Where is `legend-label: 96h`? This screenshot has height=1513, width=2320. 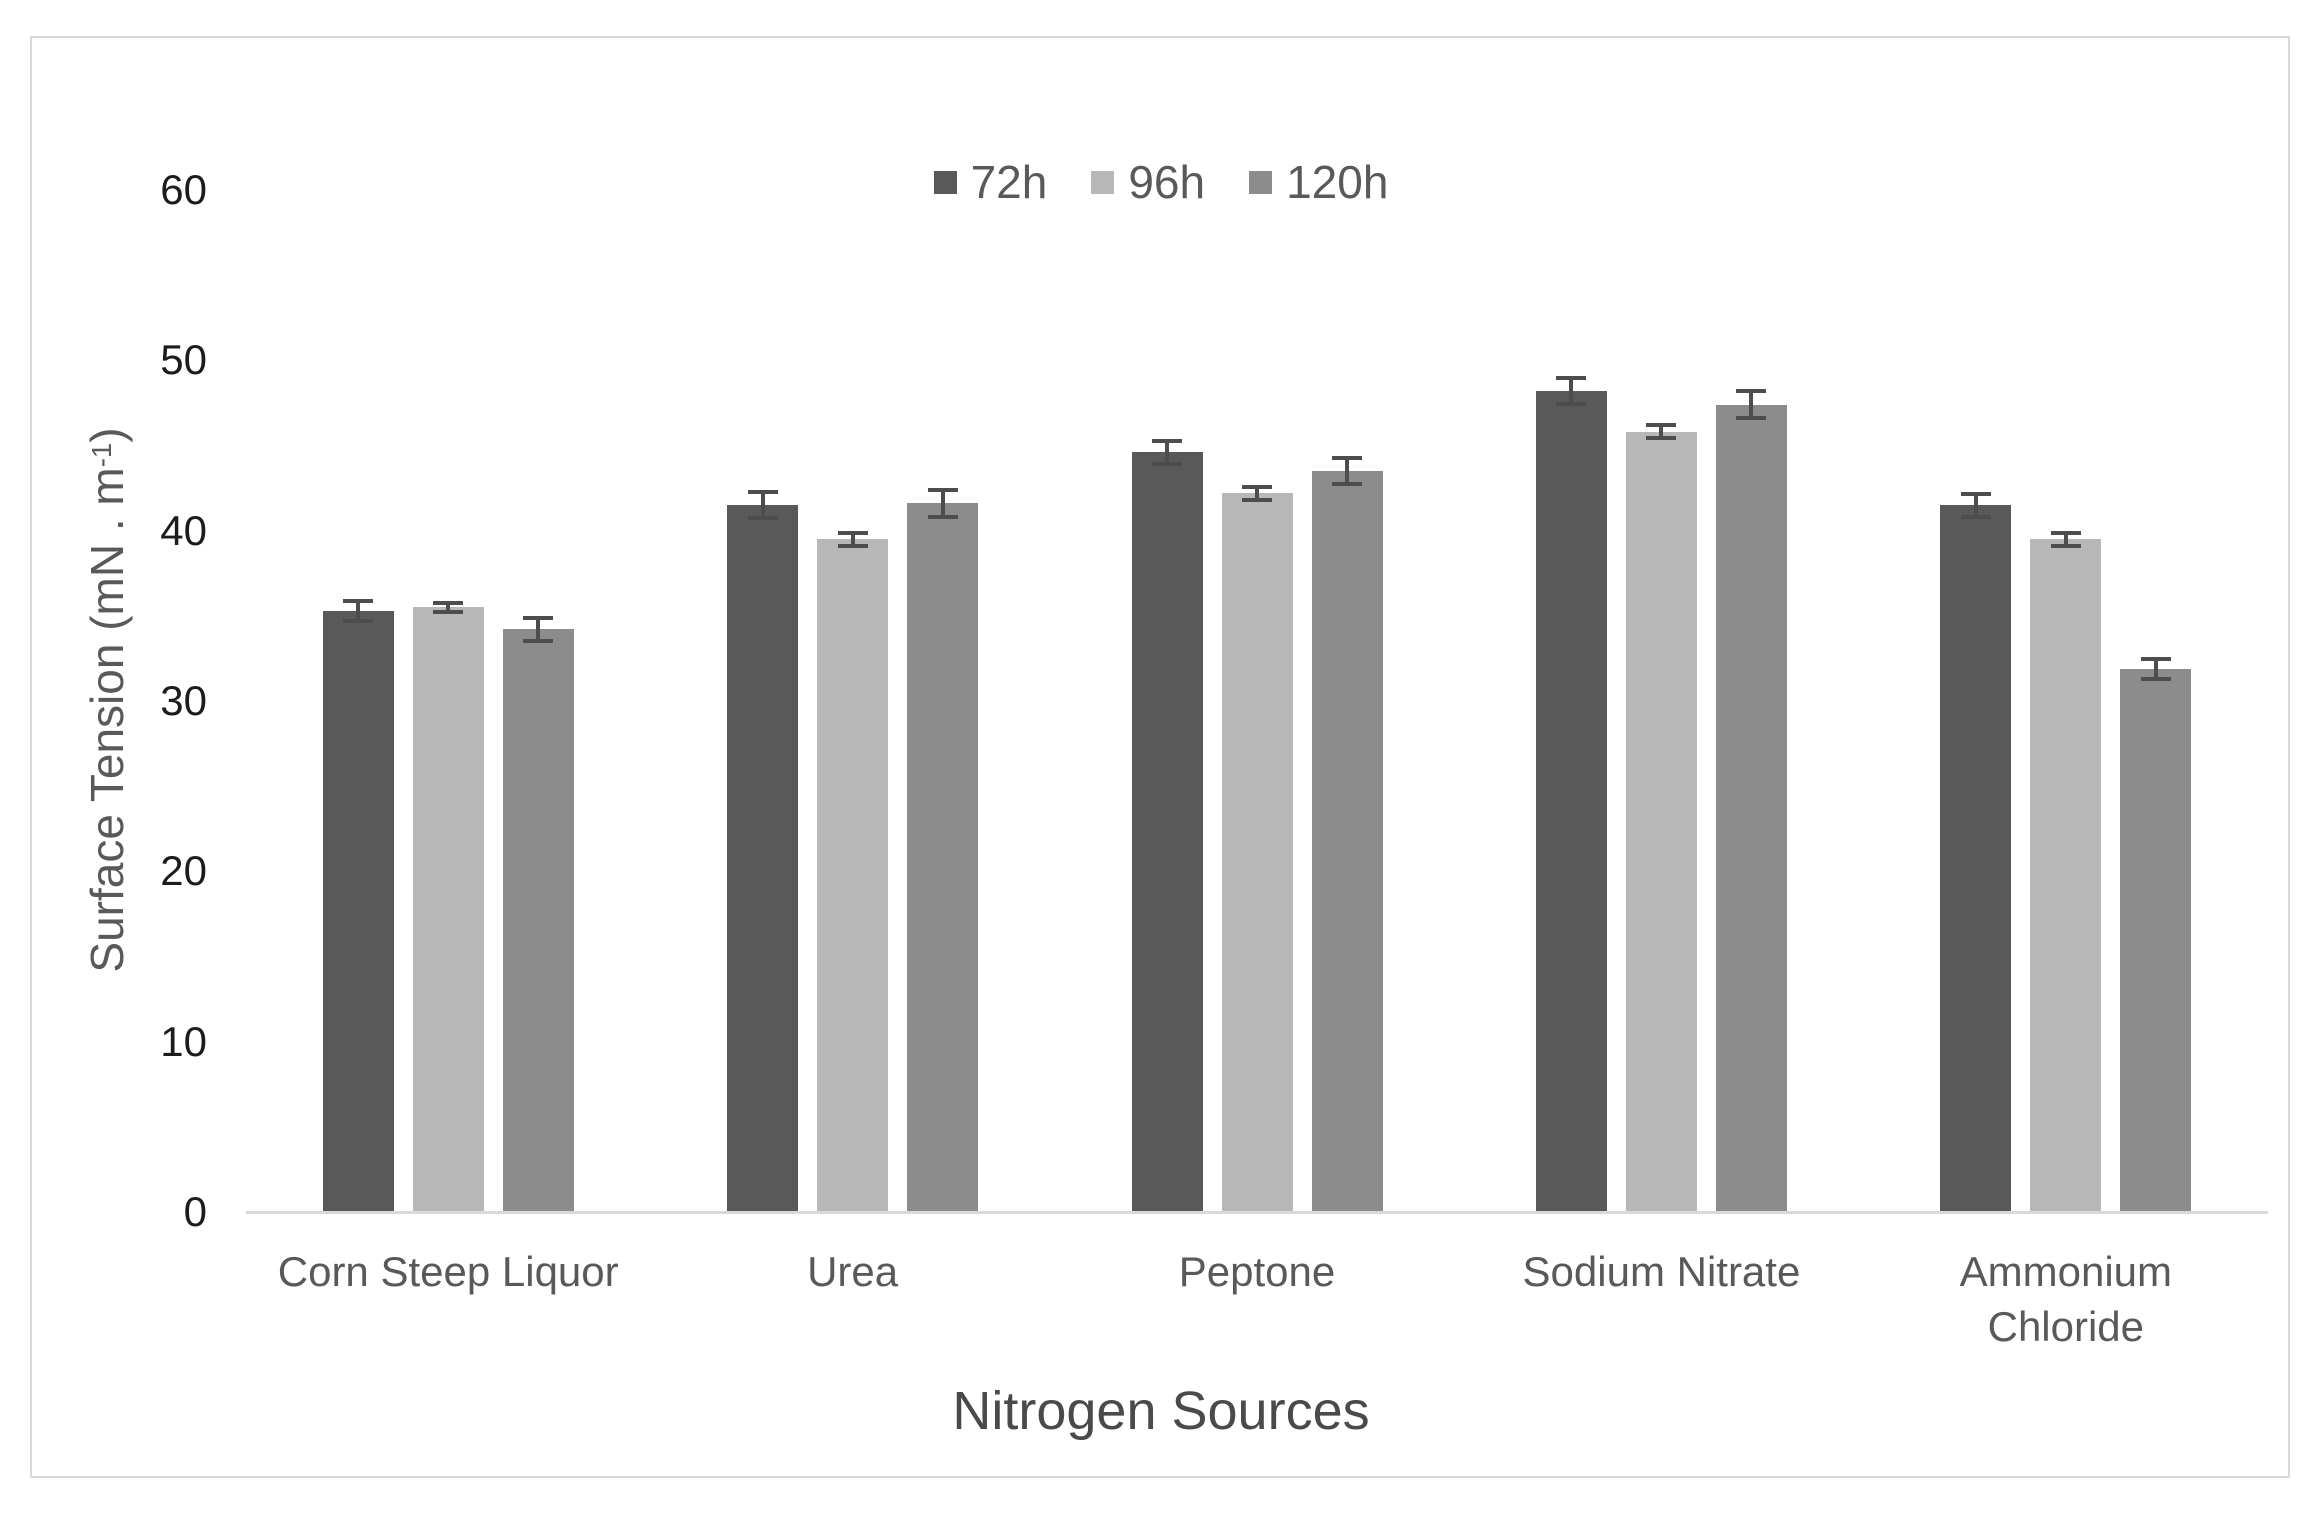
legend-label: 96h is located at coordinates (1167, 182).